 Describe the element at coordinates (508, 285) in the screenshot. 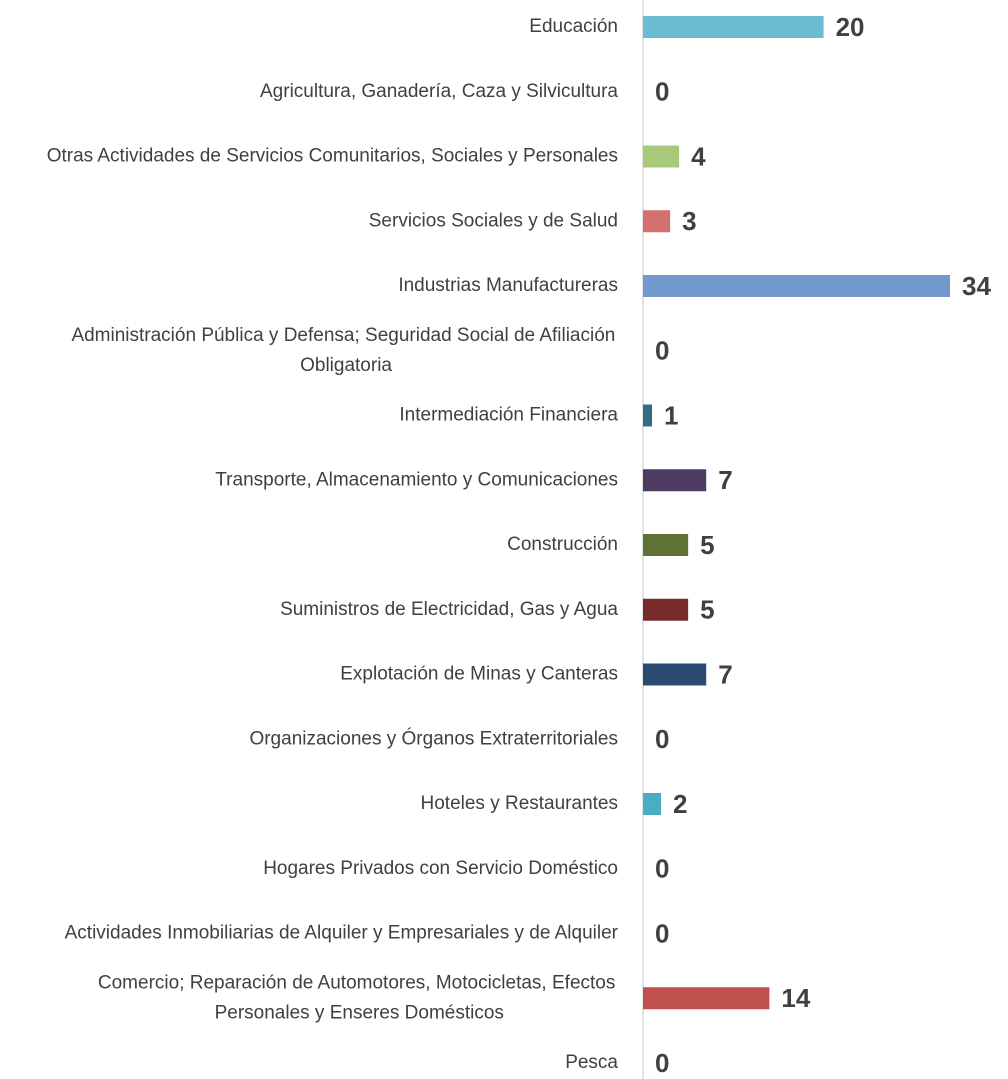

I see `category-label: Industrias Manufactureras` at that location.